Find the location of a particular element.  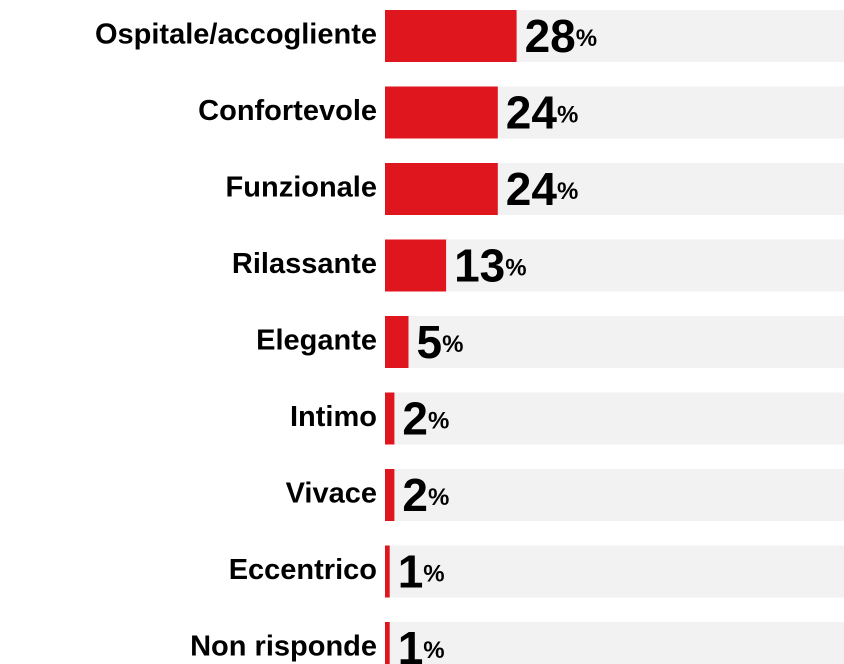

category-label: Funzionale is located at coordinates (301, 188).